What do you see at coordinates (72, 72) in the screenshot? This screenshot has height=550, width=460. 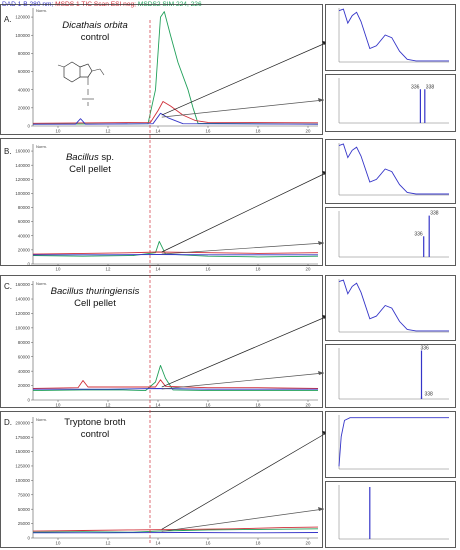 I see `benzene-ring` at bounding box center [72, 72].